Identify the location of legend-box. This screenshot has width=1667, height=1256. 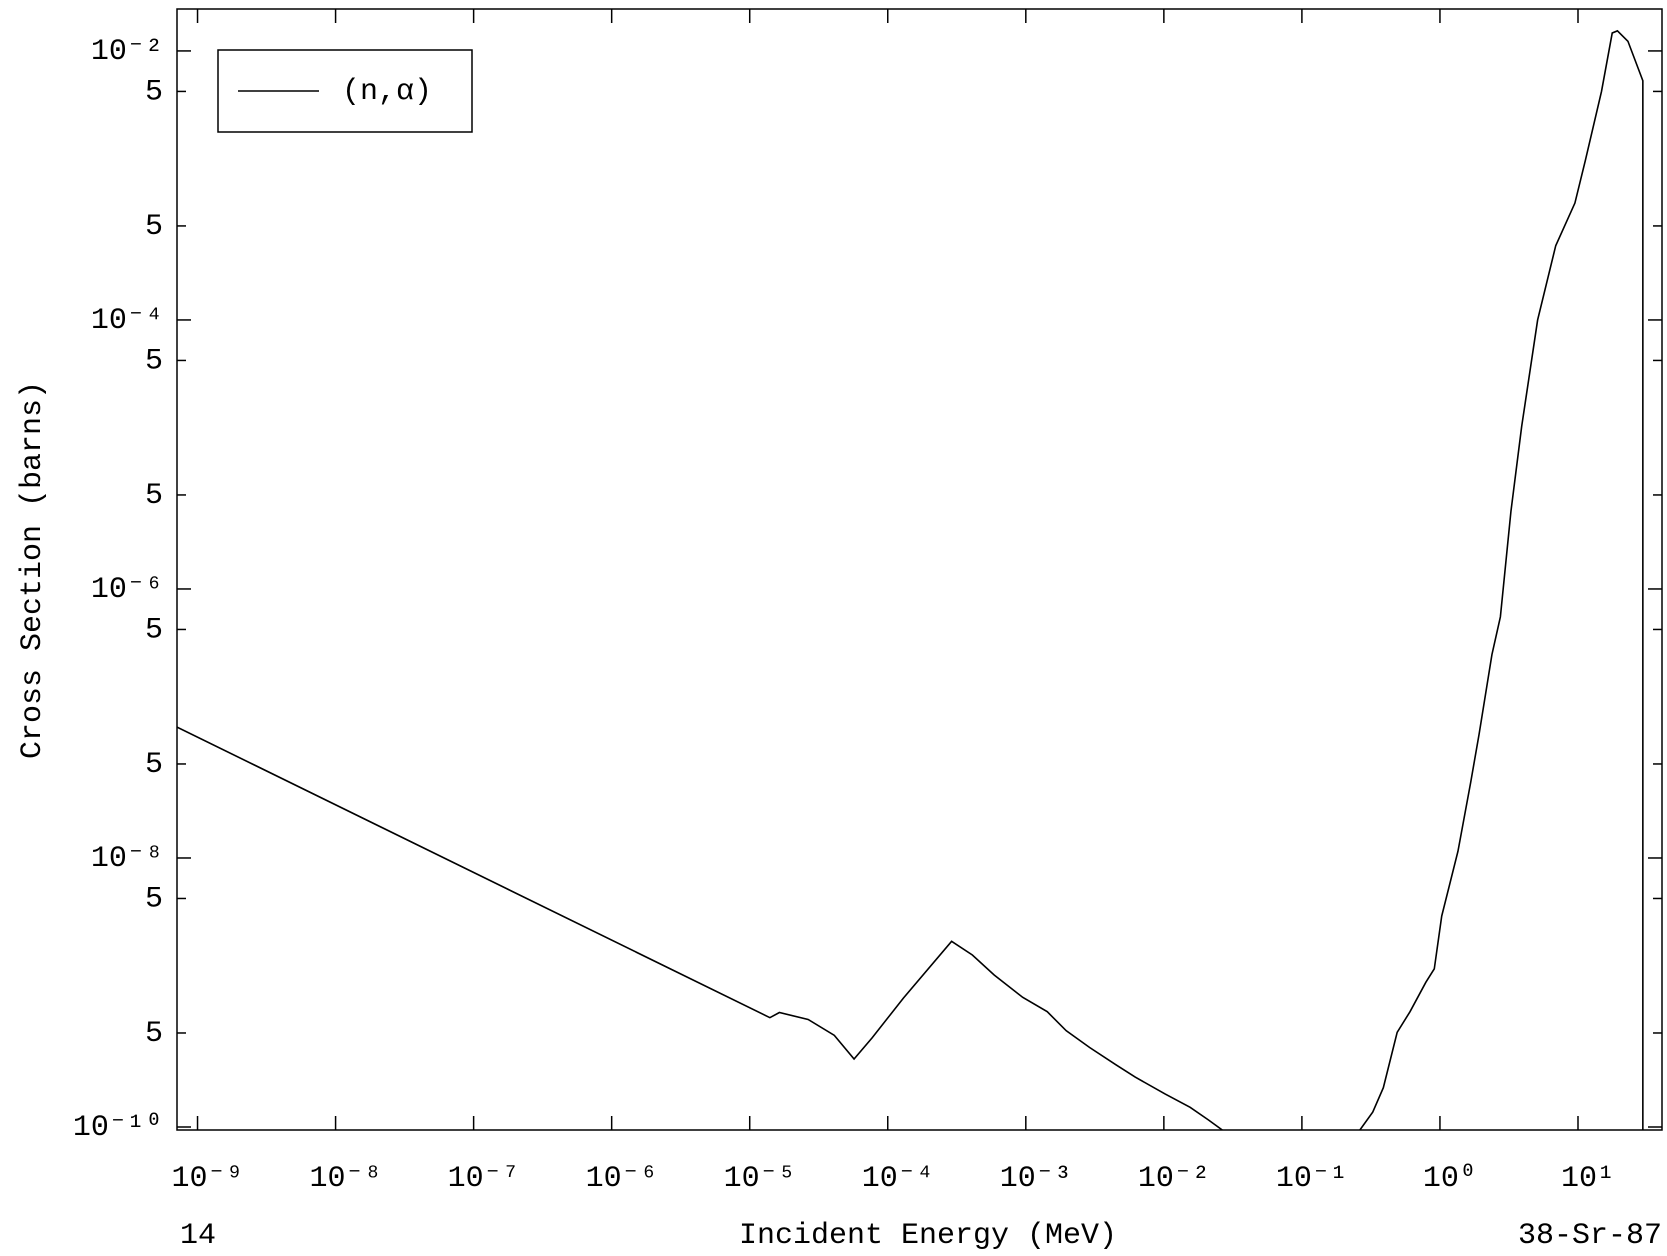
(345, 91).